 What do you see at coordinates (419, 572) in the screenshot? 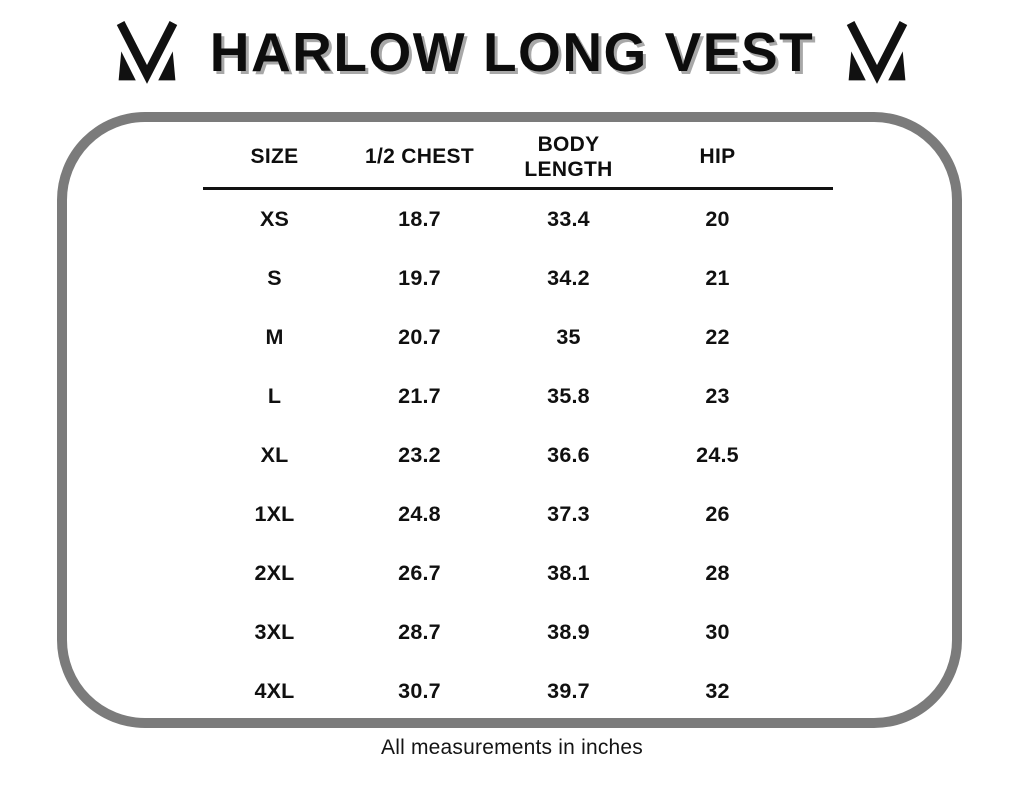
I see `value-cell: 26.7` at bounding box center [419, 572].